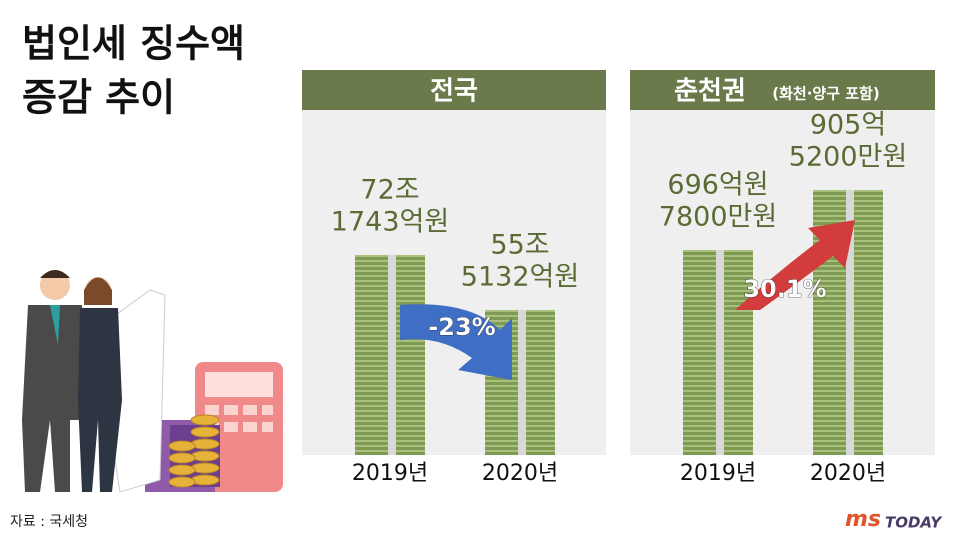 This screenshot has width=960, height=540. I want to click on amount-label: 72조, so click(389, 190).